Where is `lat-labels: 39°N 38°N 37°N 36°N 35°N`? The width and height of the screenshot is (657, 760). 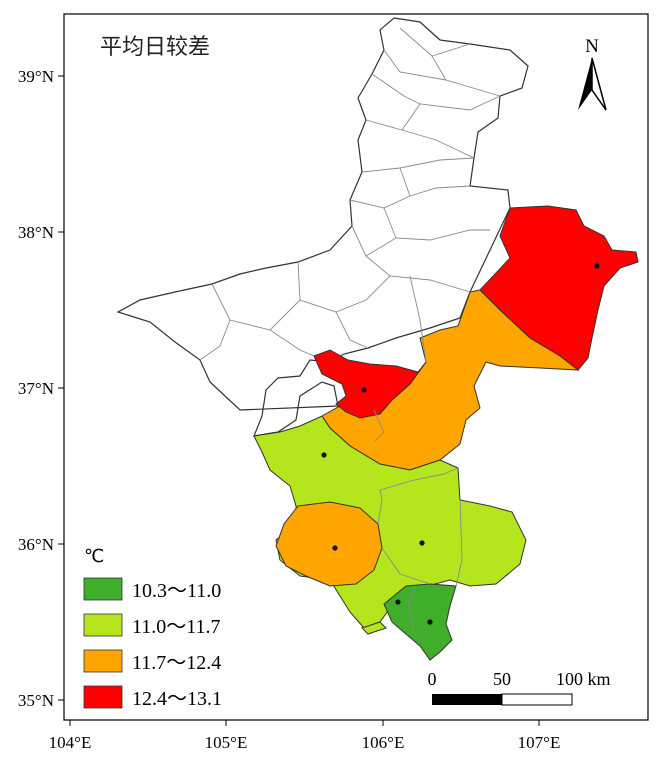 lat-labels: 39°N 38°N 37°N 36°N 35°N is located at coordinates (36, 388).